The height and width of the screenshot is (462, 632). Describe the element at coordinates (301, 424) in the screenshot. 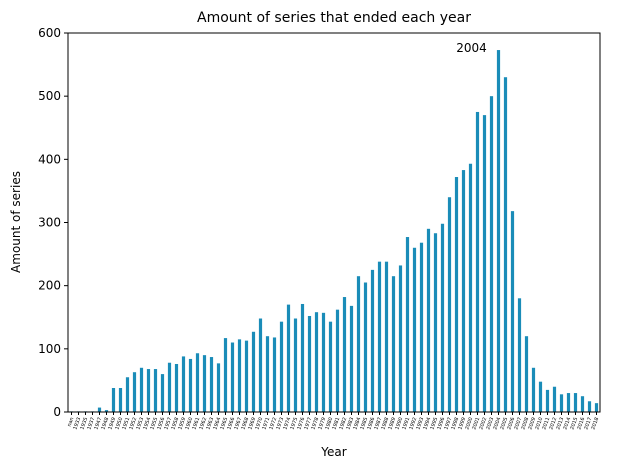

I see `x-tick-label: 1976` at that location.